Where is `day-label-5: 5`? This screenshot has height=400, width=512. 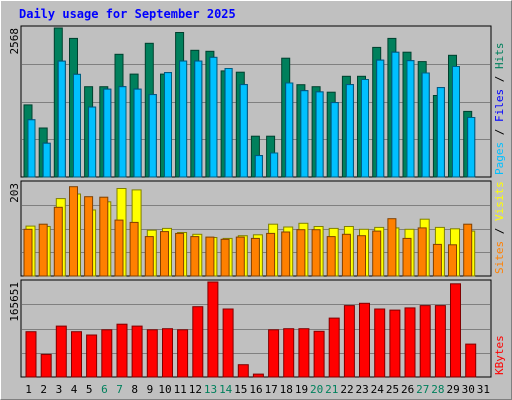
day-label-5: 5 is located at coordinates (89, 389).